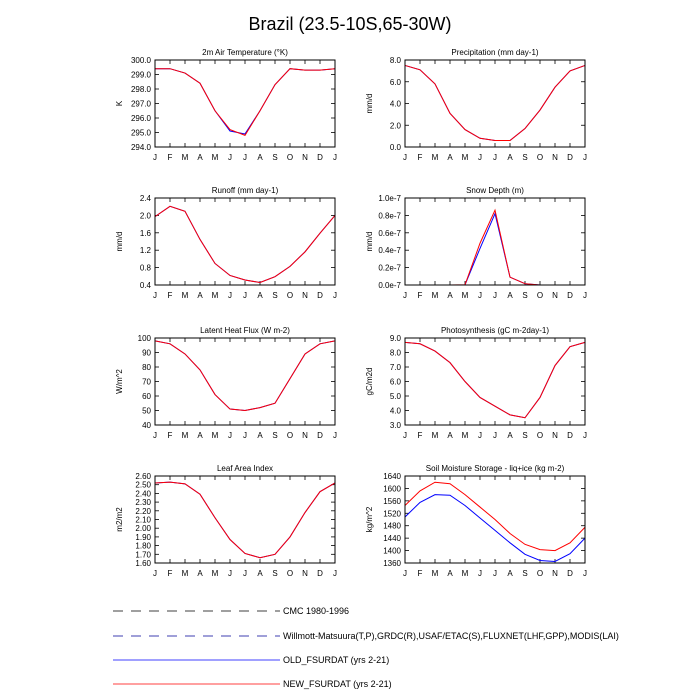 The image size is (700, 700). I want to click on y-tick-label: 90, so click(146, 353).